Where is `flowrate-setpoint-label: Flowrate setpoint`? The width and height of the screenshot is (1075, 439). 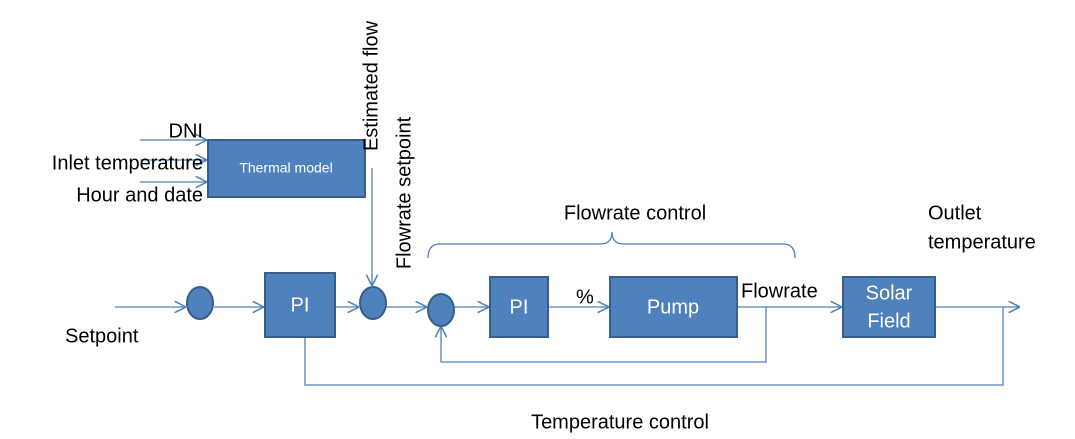 flowrate-setpoint-label: Flowrate setpoint is located at coordinates (404, 192).